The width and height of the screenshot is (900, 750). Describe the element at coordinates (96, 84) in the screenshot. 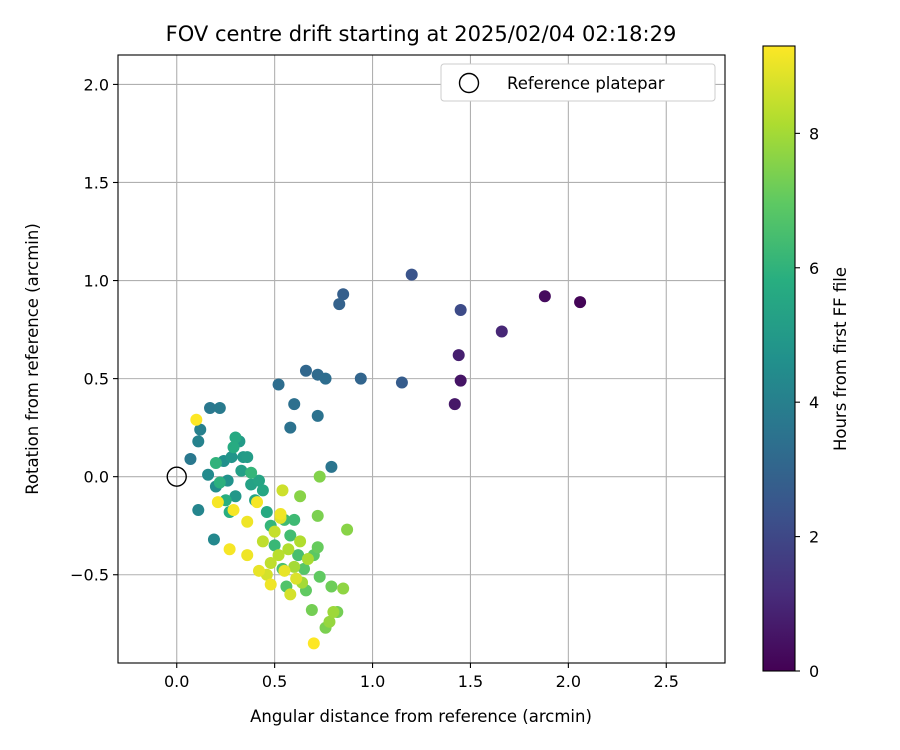

I see `y-tick-label: 2.0` at that location.